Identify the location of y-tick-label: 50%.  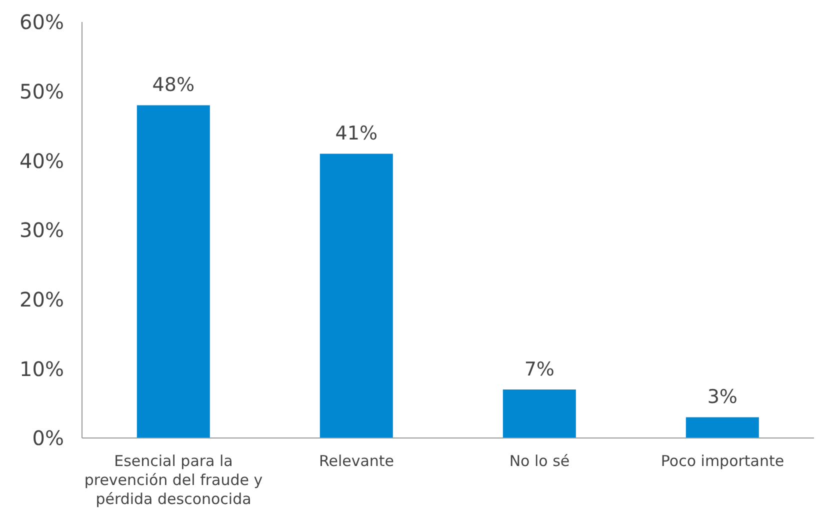
(42, 91).